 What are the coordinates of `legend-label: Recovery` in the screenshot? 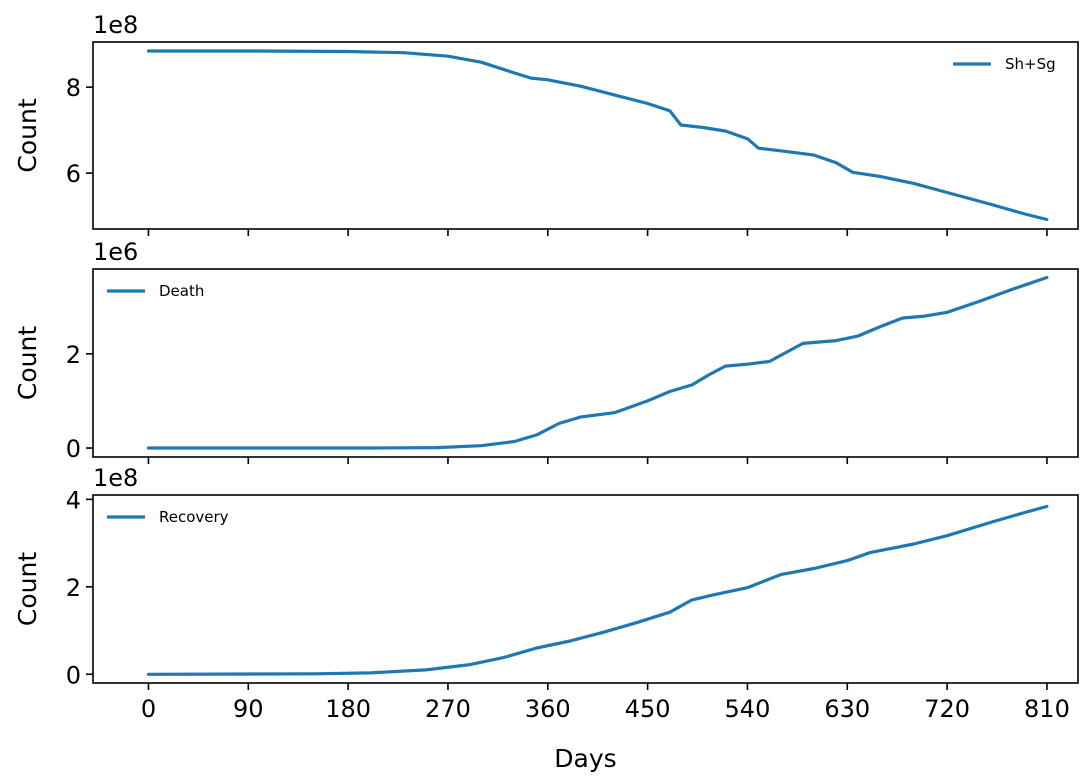 It's located at (194, 517).